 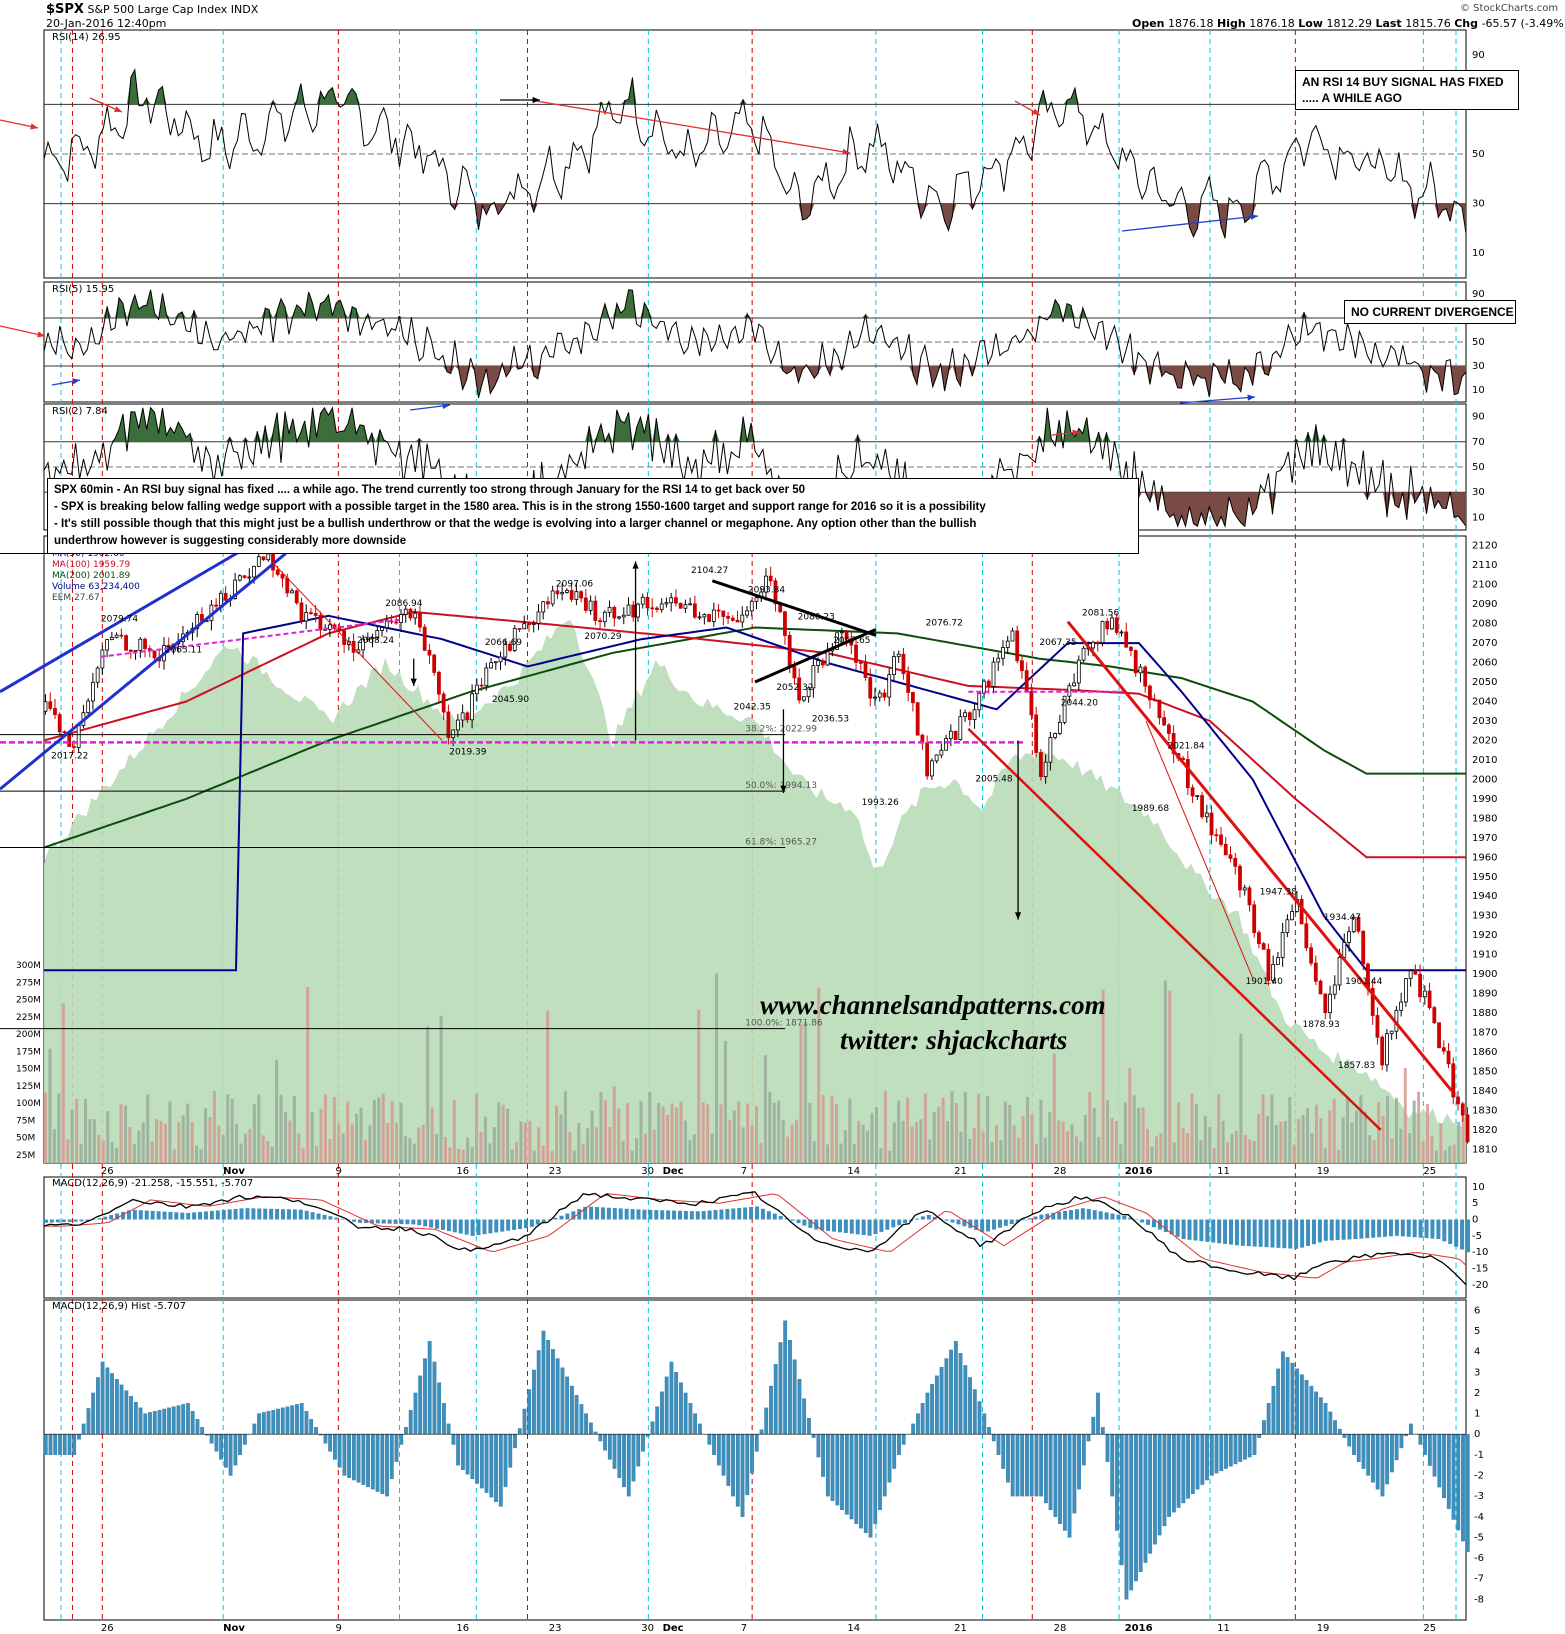 I want to click on symbol: $SPX, so click(x=65, y=9).